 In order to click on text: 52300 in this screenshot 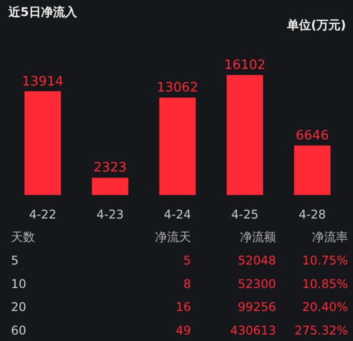, I will do `click(257, 283)`.